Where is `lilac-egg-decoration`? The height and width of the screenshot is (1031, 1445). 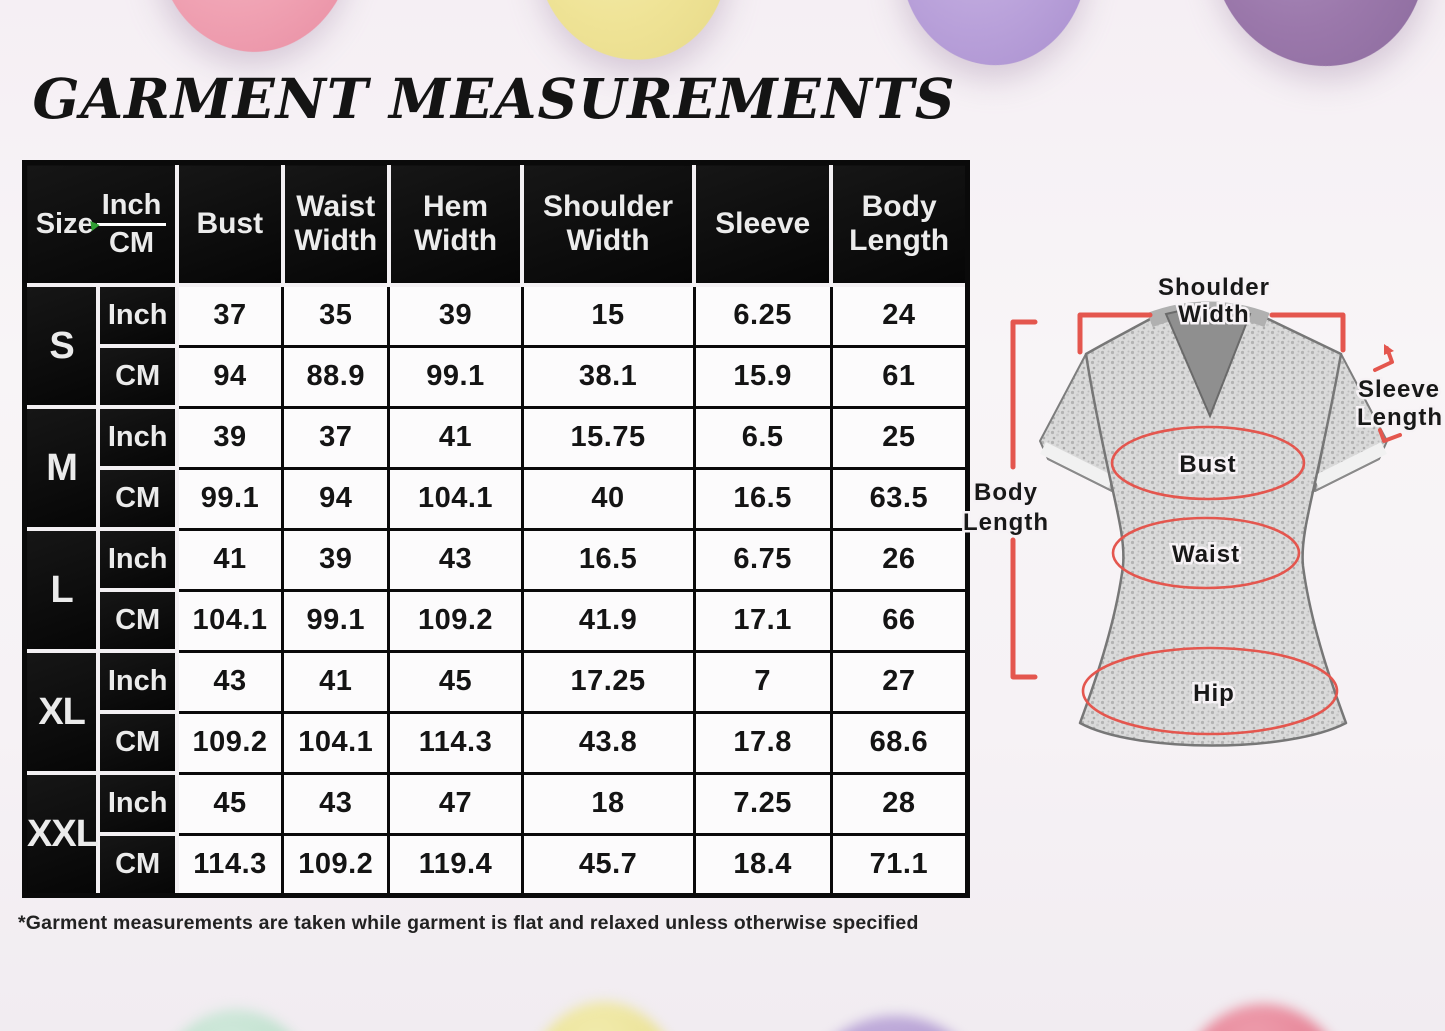
lilac-egg-decoration is located at coordinates (996, 38).